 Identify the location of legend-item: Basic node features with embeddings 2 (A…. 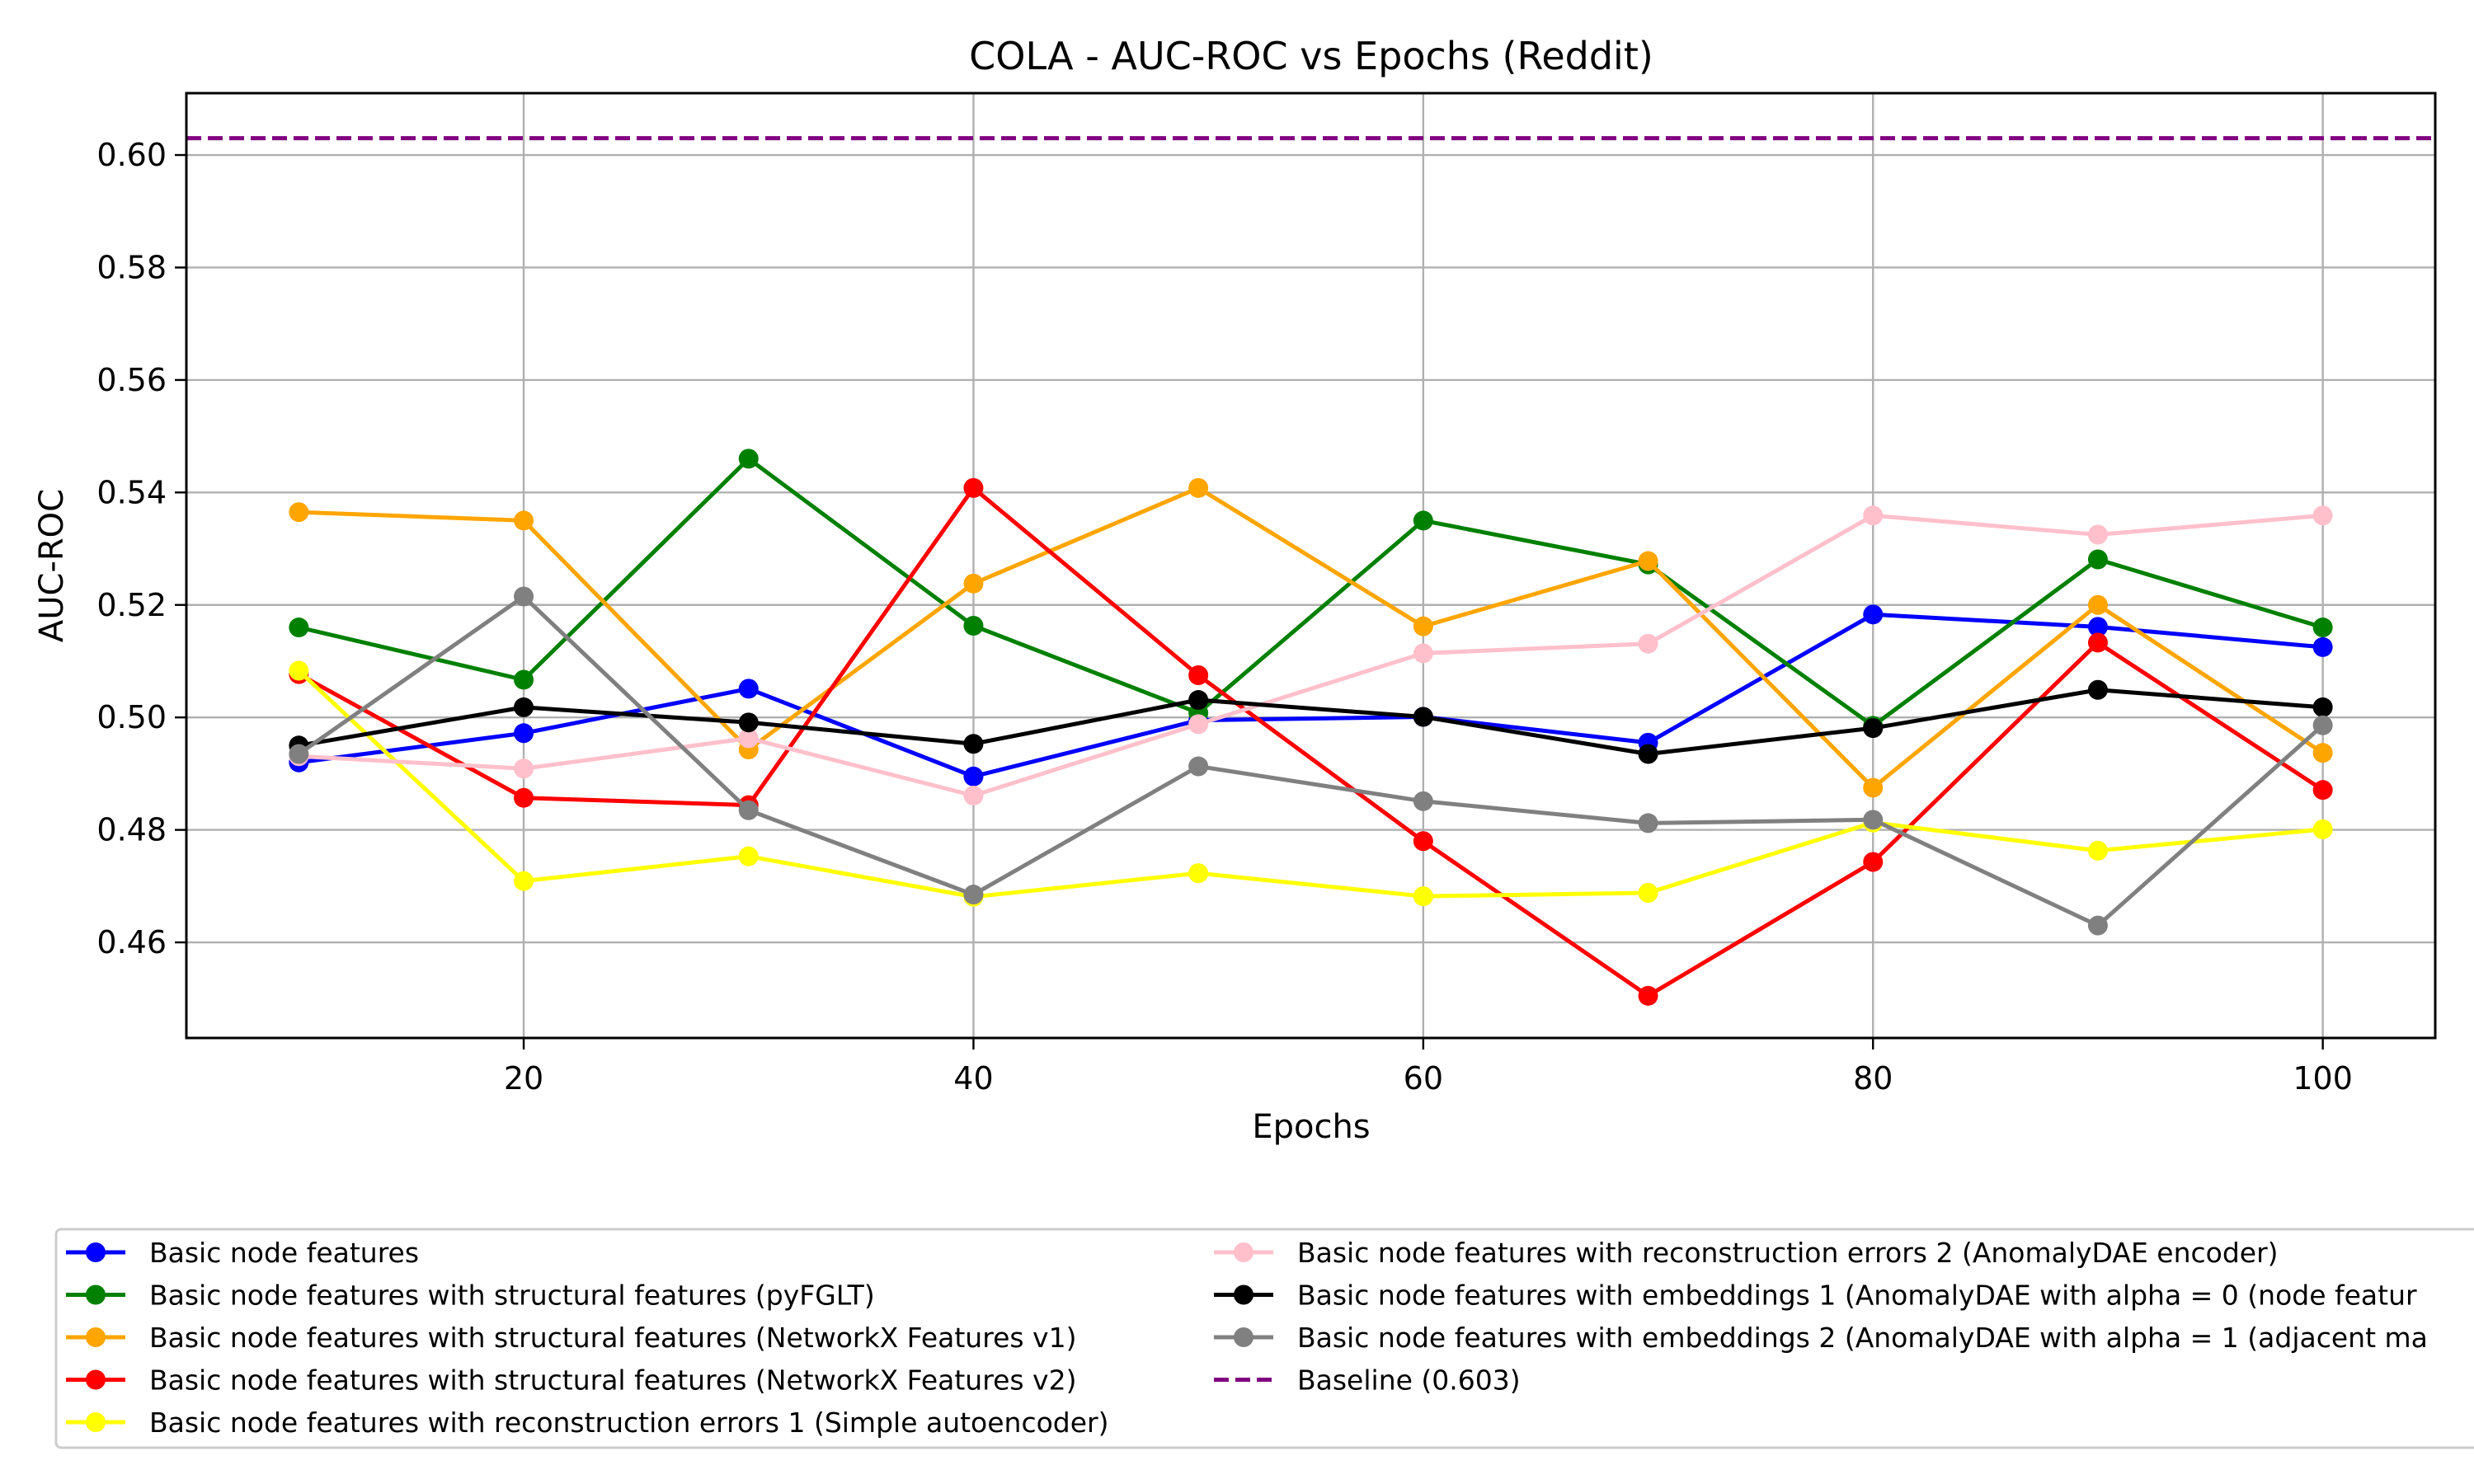
(1821, 1338).